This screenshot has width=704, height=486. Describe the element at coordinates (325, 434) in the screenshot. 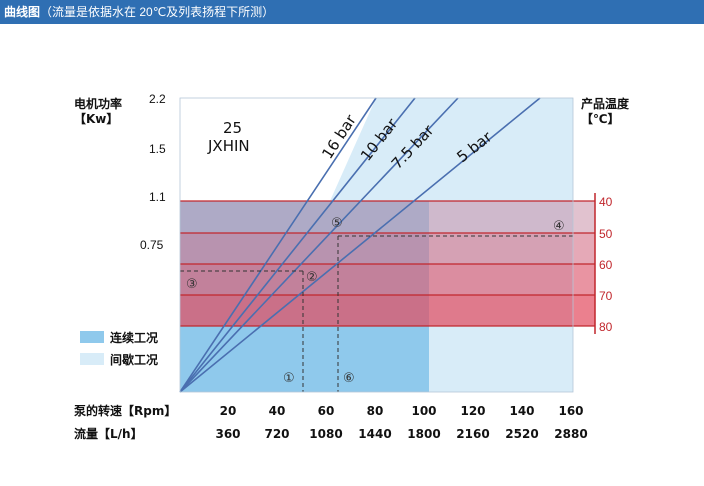

I see `x-tick-flow: 1080` at that location.